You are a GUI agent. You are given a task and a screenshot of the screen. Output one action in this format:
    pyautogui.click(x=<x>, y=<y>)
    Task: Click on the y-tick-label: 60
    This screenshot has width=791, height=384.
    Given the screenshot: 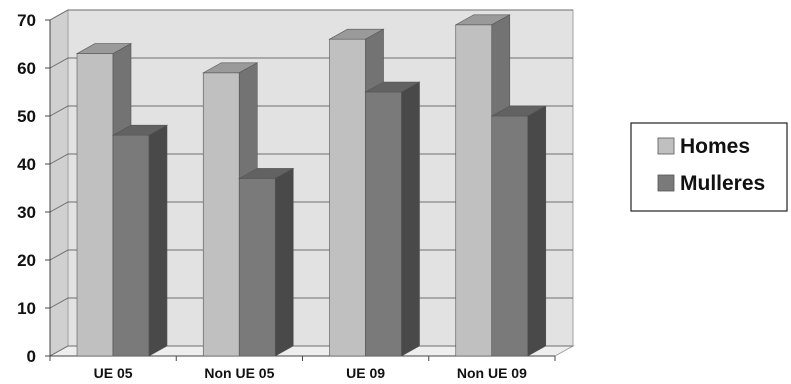 What is the action you would take?
    pyautogui.click(x=26, y=68)
    